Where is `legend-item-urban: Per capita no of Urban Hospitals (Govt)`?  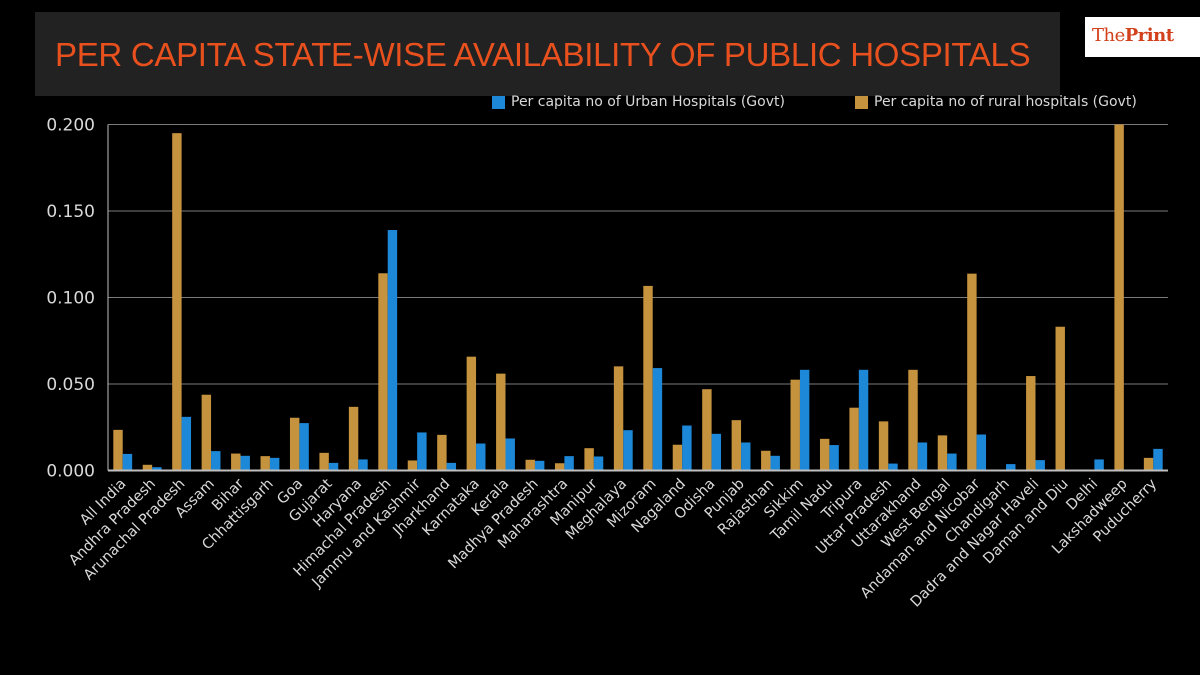 legend-item-urban: Per capita no of Urban Hospitals (Govt) is located at coordinates (638, 102).